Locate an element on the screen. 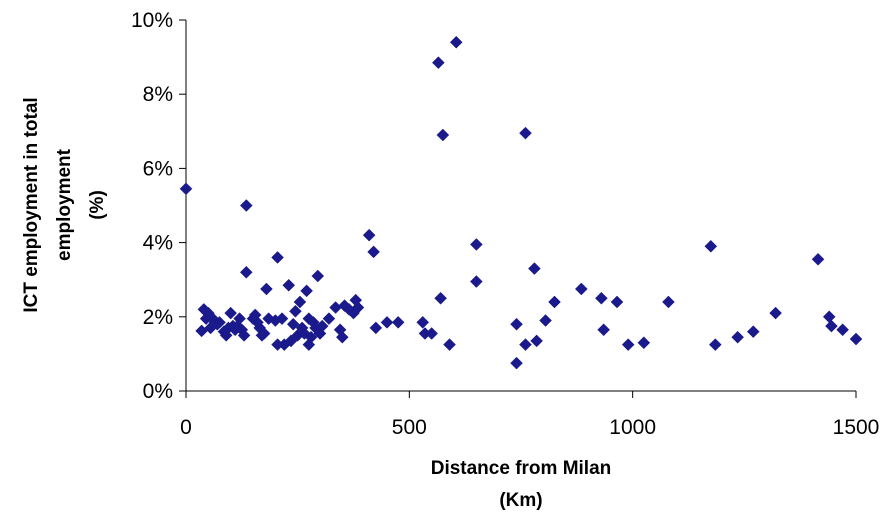  x-tick-label: 500 is located at coordinates (409, 427).